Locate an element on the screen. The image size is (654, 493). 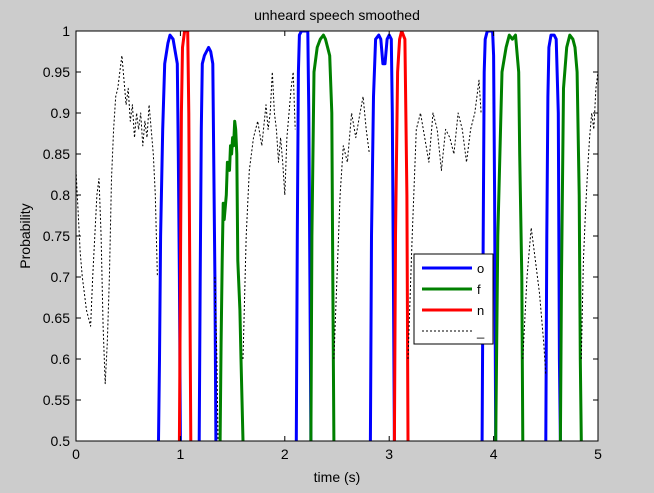
y-tick-label: 0.5 is located at coordinates (61, 441).